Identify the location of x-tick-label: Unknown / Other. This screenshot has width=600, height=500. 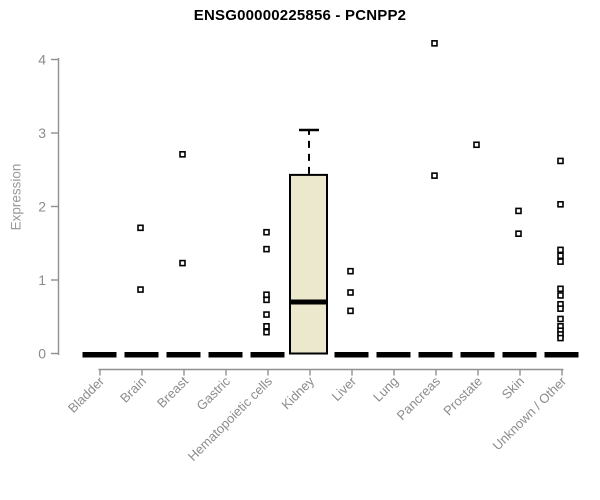
(530, 413).